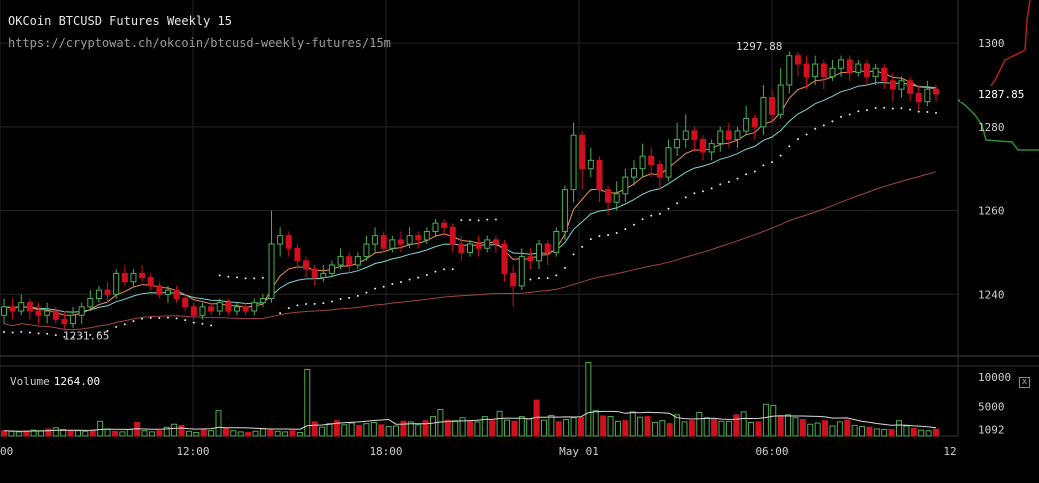  Describe the element at coordinates (1024, 382) in the screenshot. I see `close-volume-panel-button: x` at that location.